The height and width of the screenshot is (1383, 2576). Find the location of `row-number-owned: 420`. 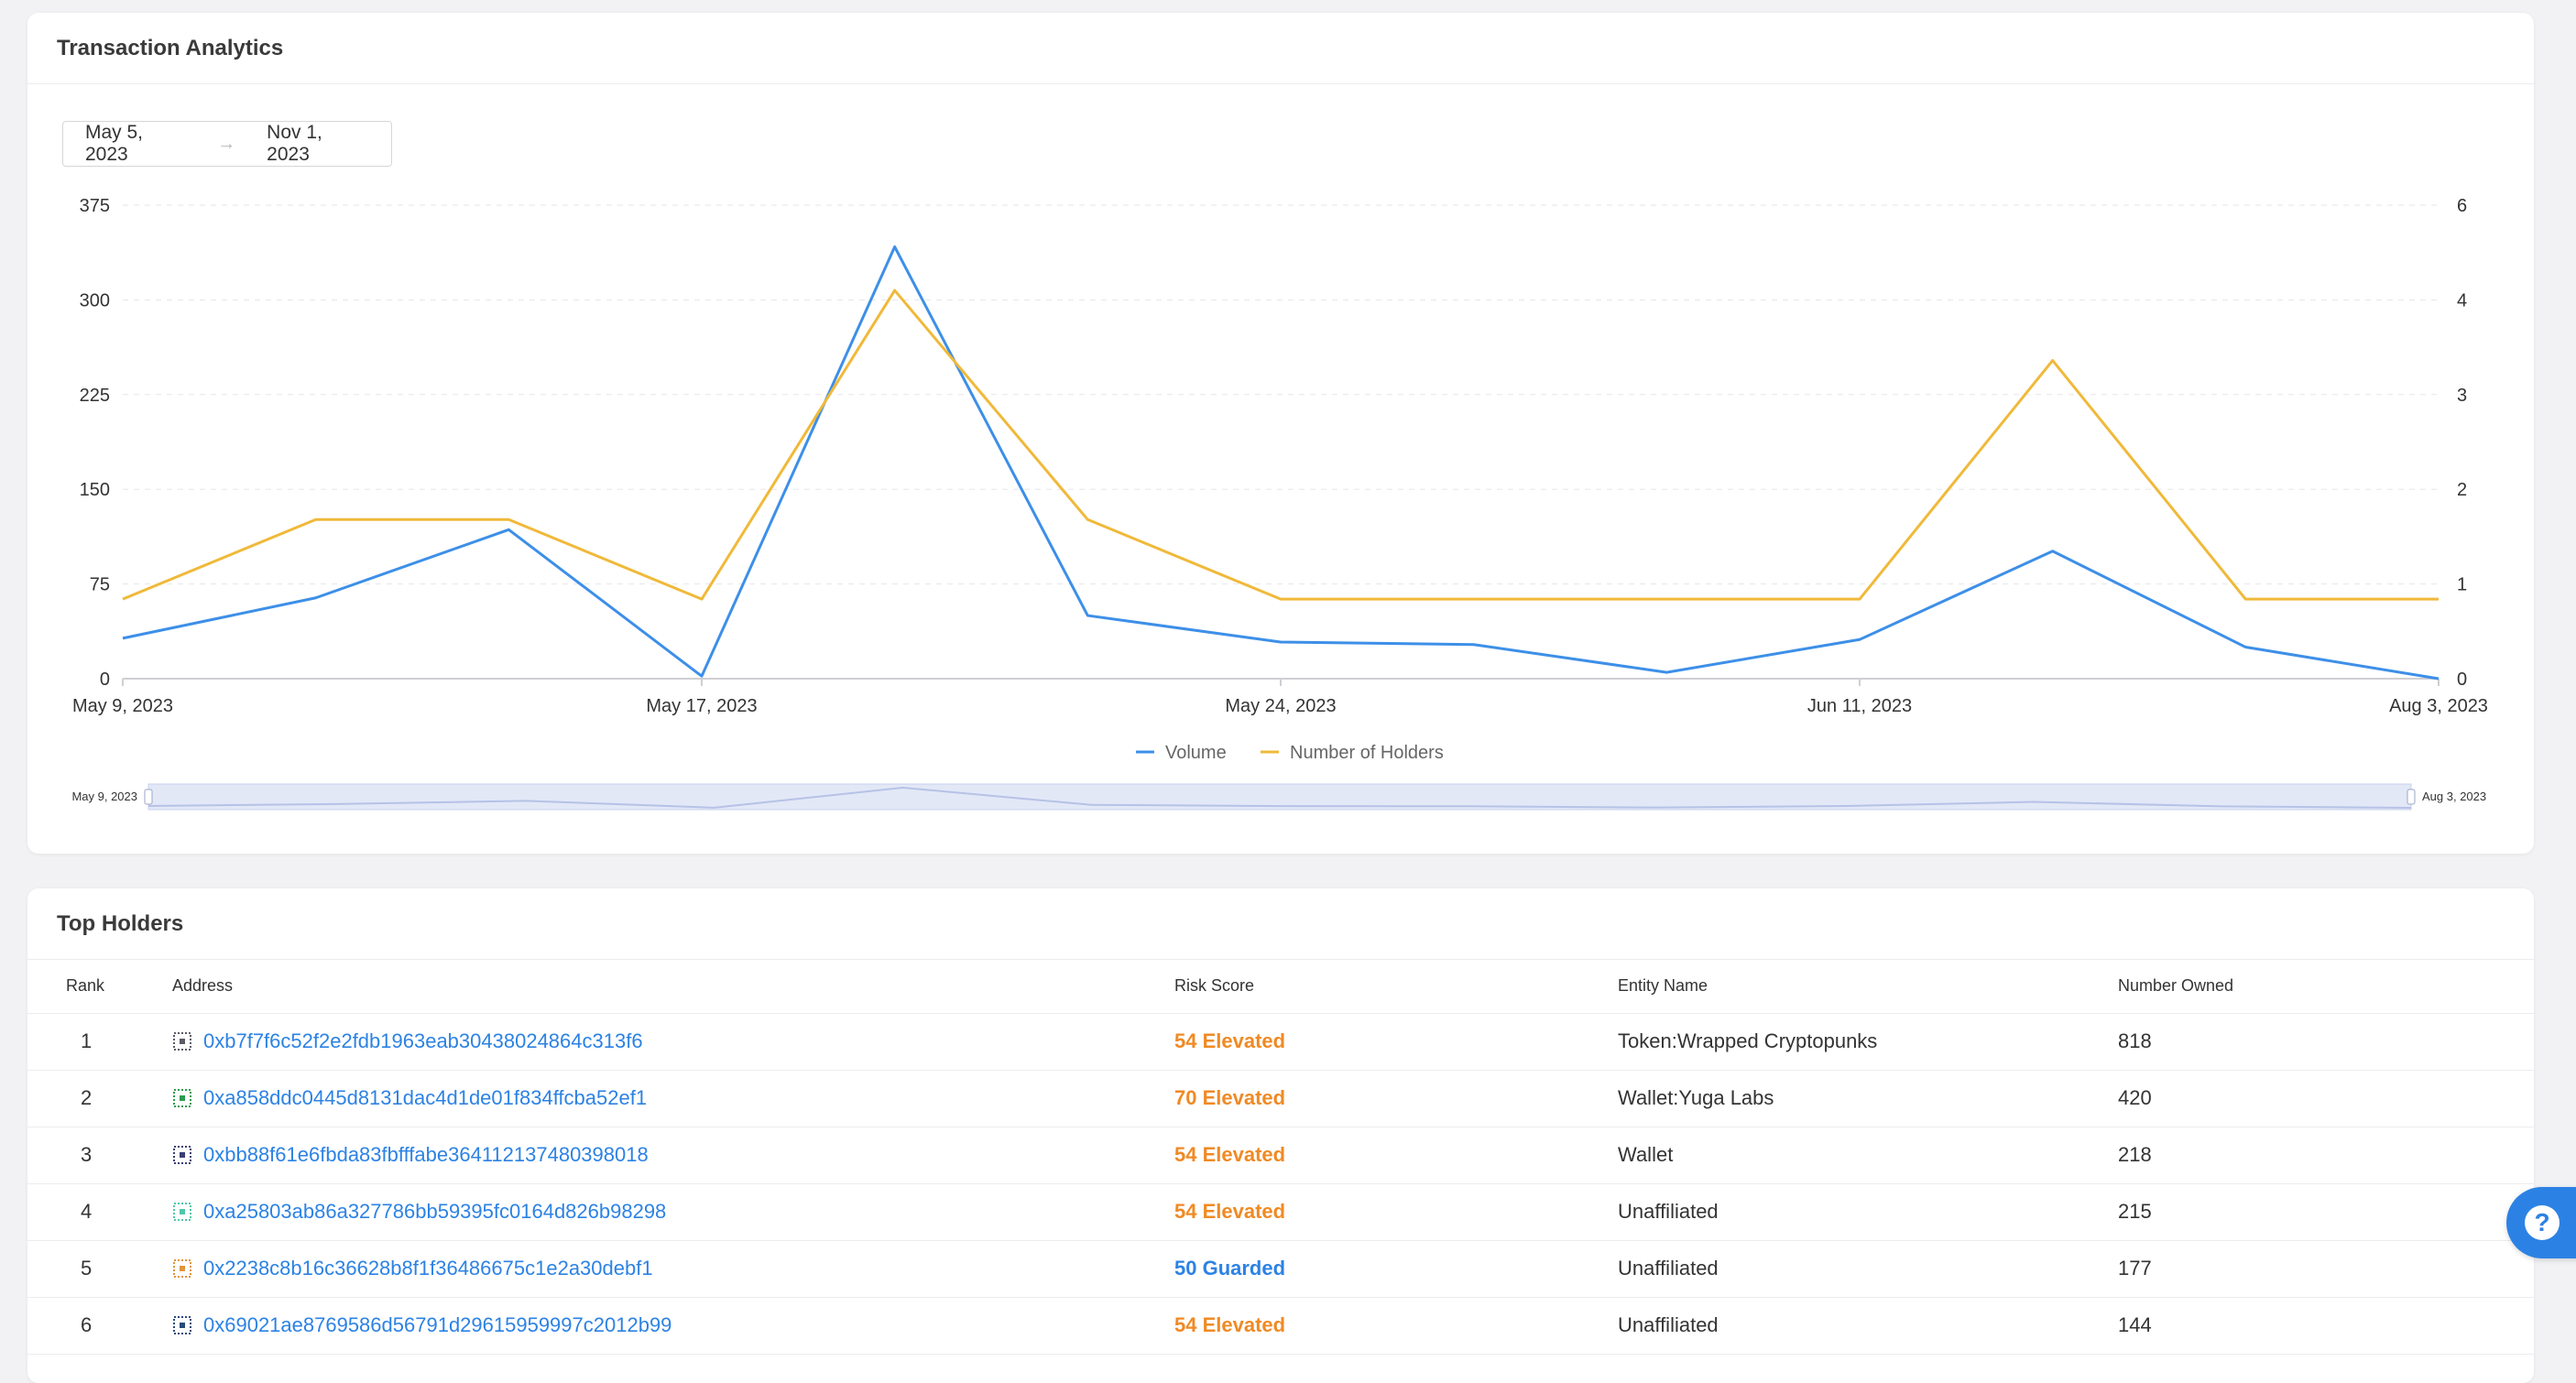

row-number-owned: 420 is located at coordinates (2326, 1098).